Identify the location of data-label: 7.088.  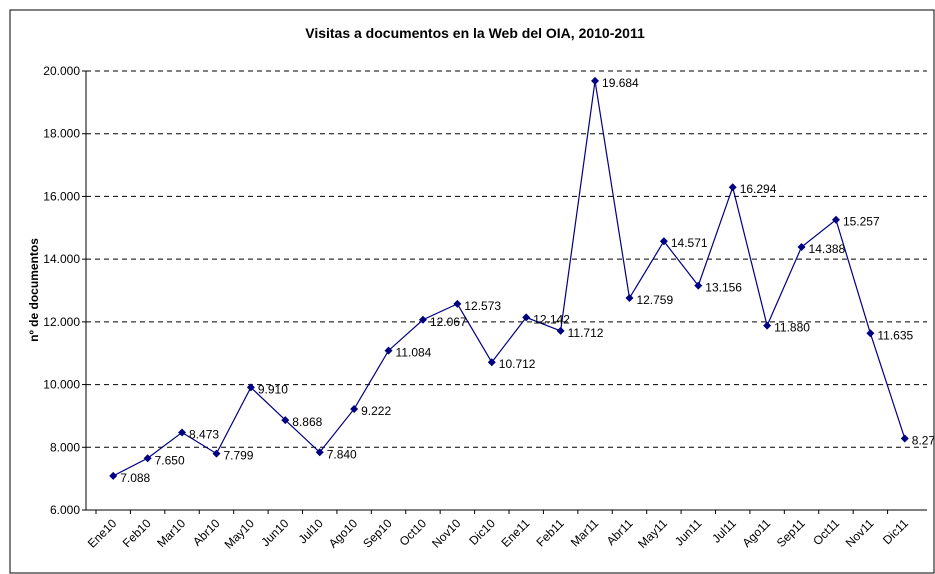
(135, 478).